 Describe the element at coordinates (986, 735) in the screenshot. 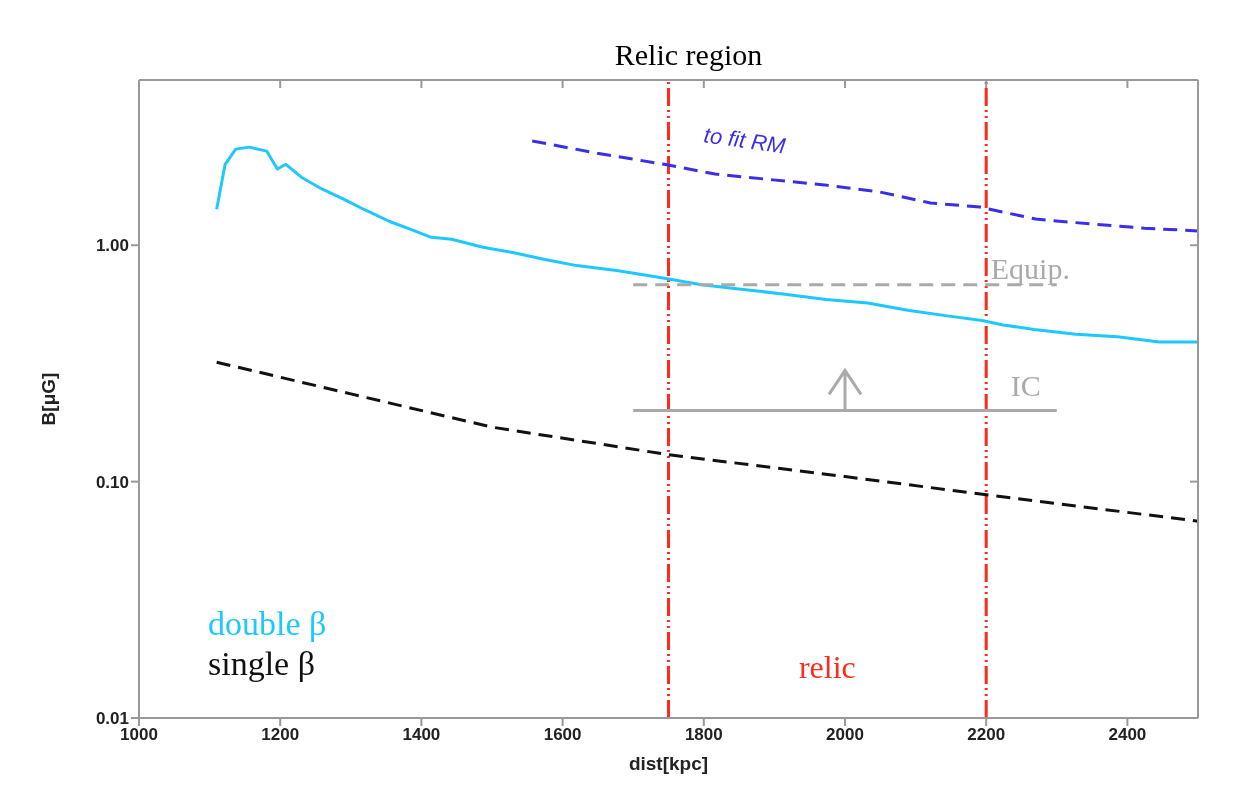

I see `x-tick-label: 2200` at that location.